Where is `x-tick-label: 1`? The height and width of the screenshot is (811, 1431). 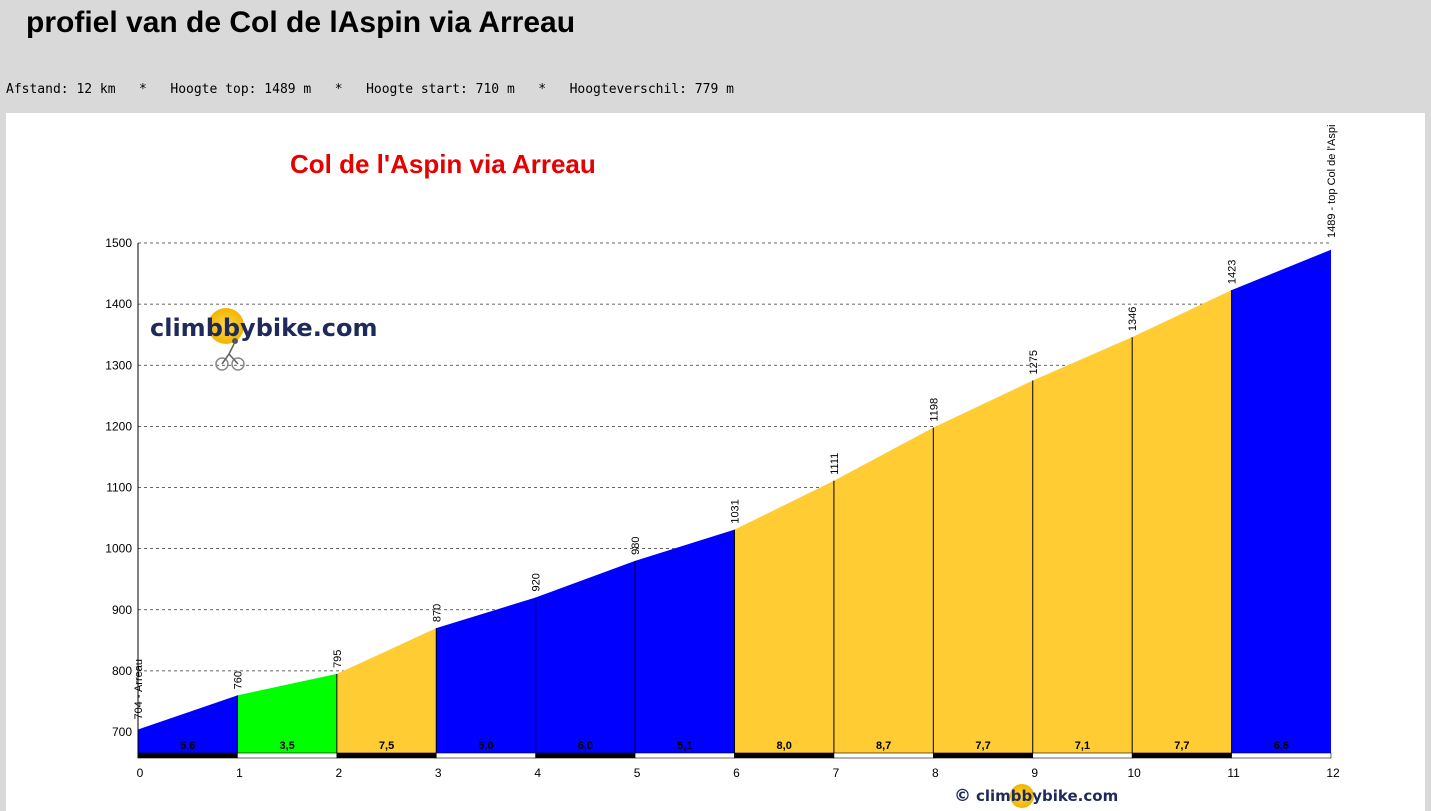 x-tick-label: 1 is located at coordinates (239, 773).